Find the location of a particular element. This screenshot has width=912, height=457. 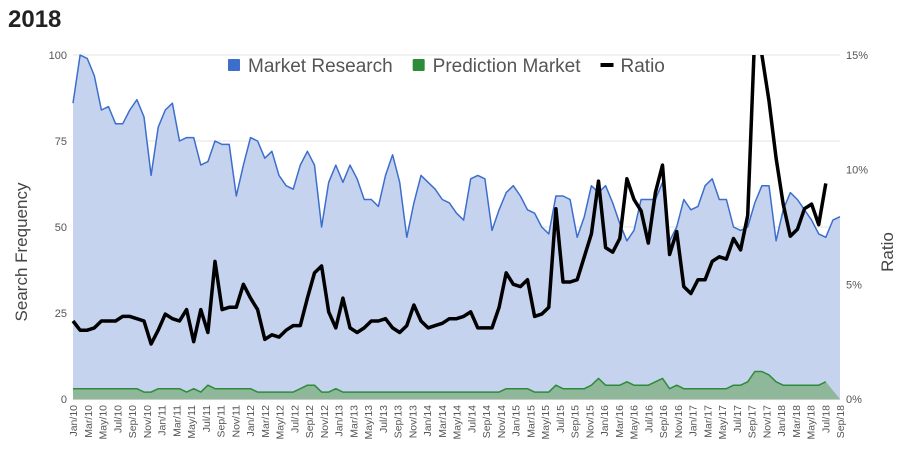

x-tick-label: Nov/12 is located at coordinates (325, 421).